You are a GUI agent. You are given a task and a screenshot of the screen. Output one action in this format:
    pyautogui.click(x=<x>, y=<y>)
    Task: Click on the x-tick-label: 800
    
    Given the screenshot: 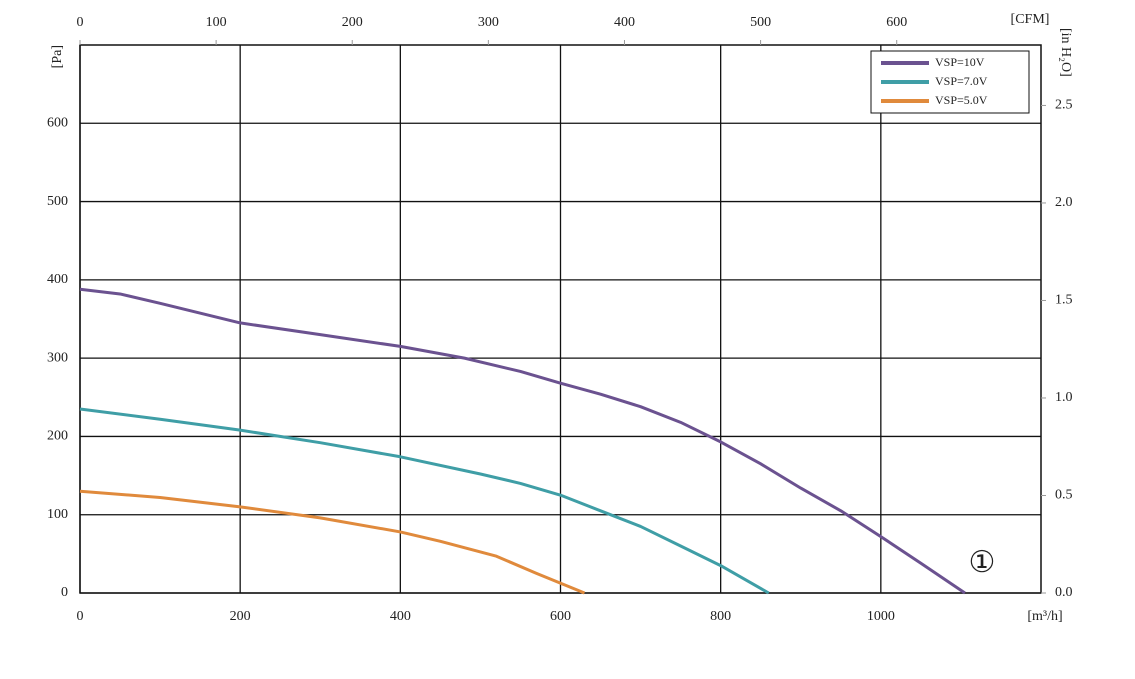 What is the action you would take?
    pyautogui.click(x=720, y=616)
    